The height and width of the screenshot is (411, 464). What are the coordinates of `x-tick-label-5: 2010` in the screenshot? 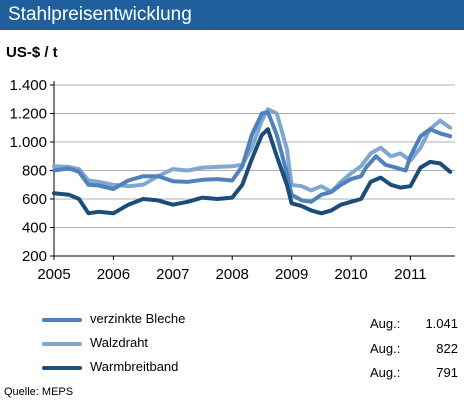 It's located at (350, 274).